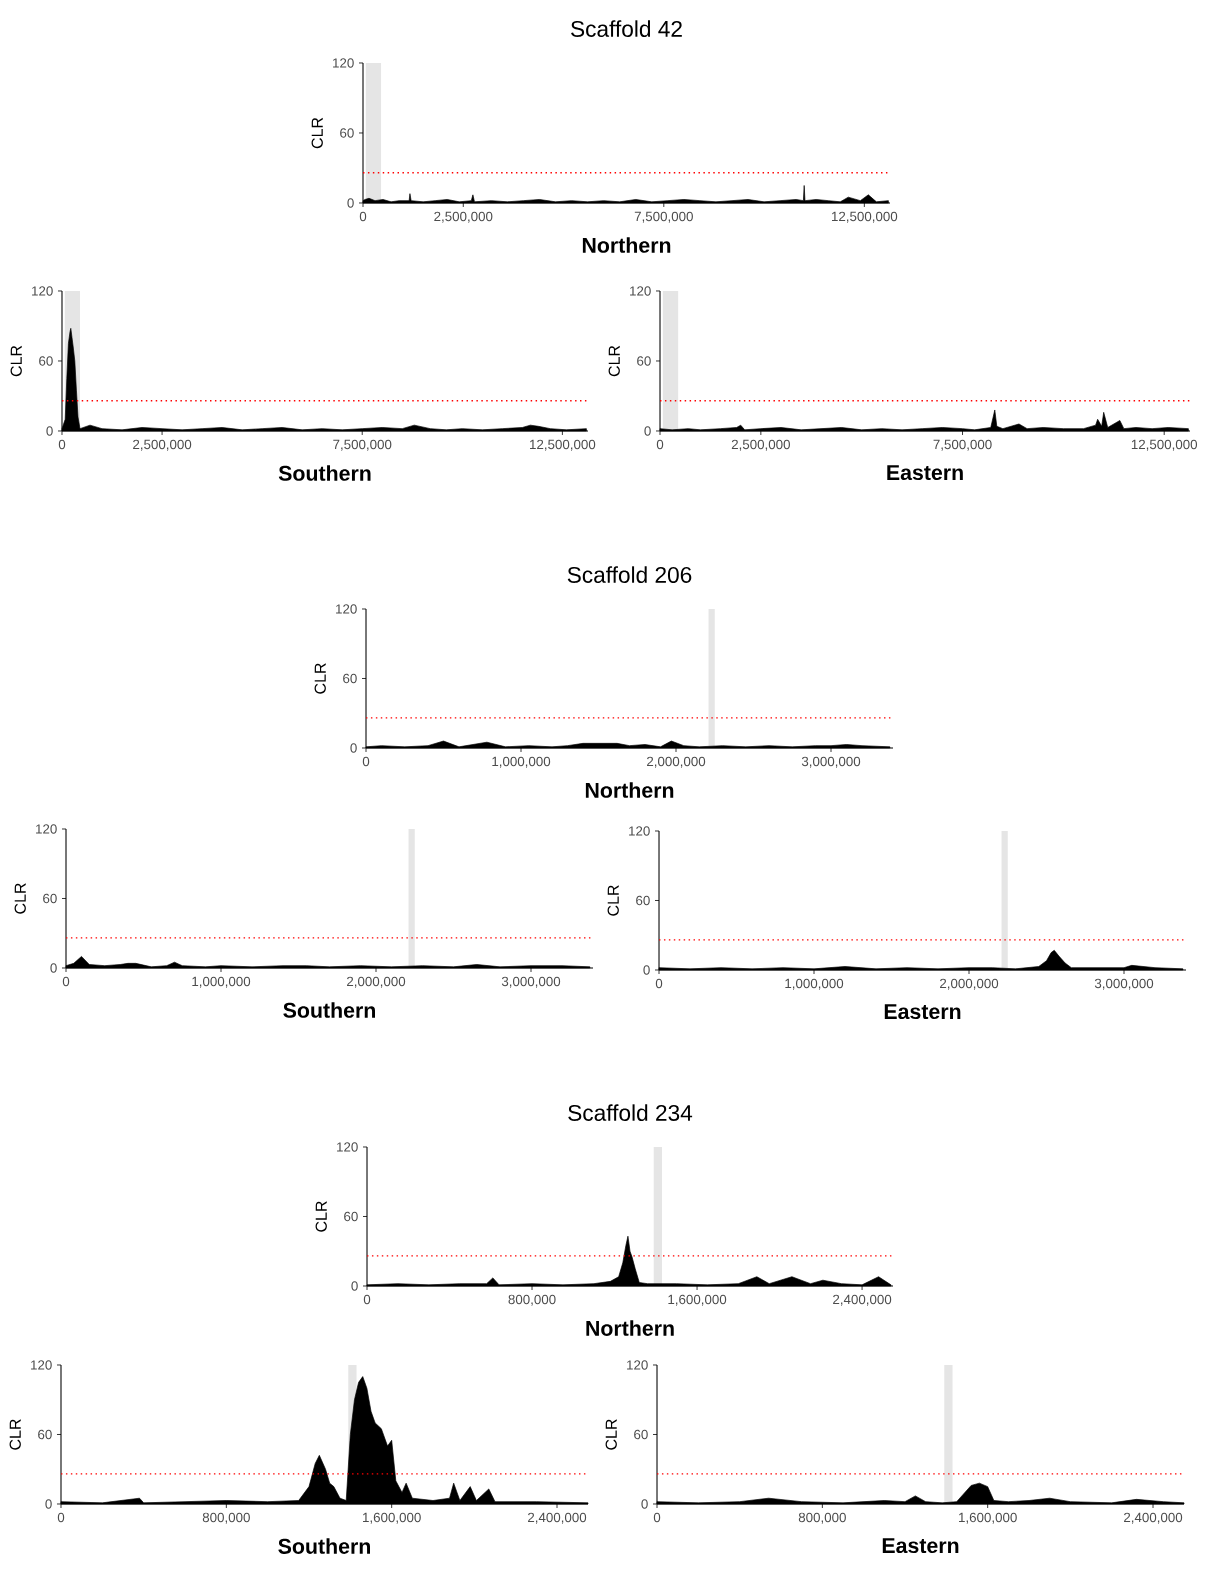 The width and height of the screenshot is (1220, 1583). I want to click on chart-title: Scaffold 42, so click(626, 28).